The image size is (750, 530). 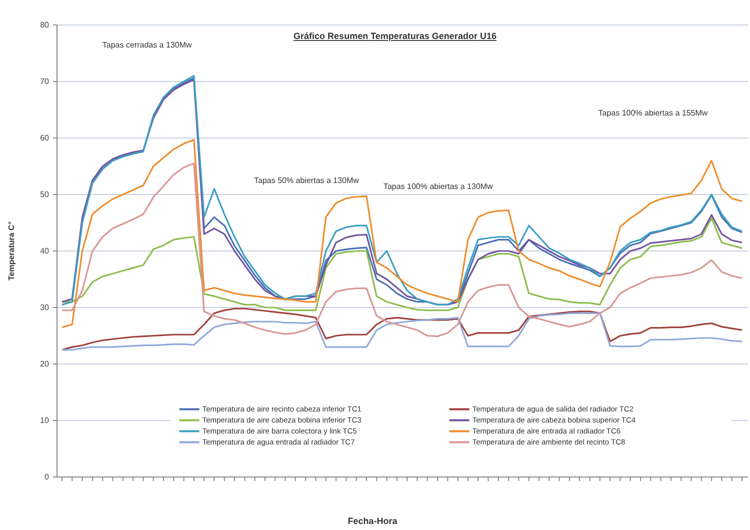 I want to click on y-tick-label: 40, so click(x=45, y=251).